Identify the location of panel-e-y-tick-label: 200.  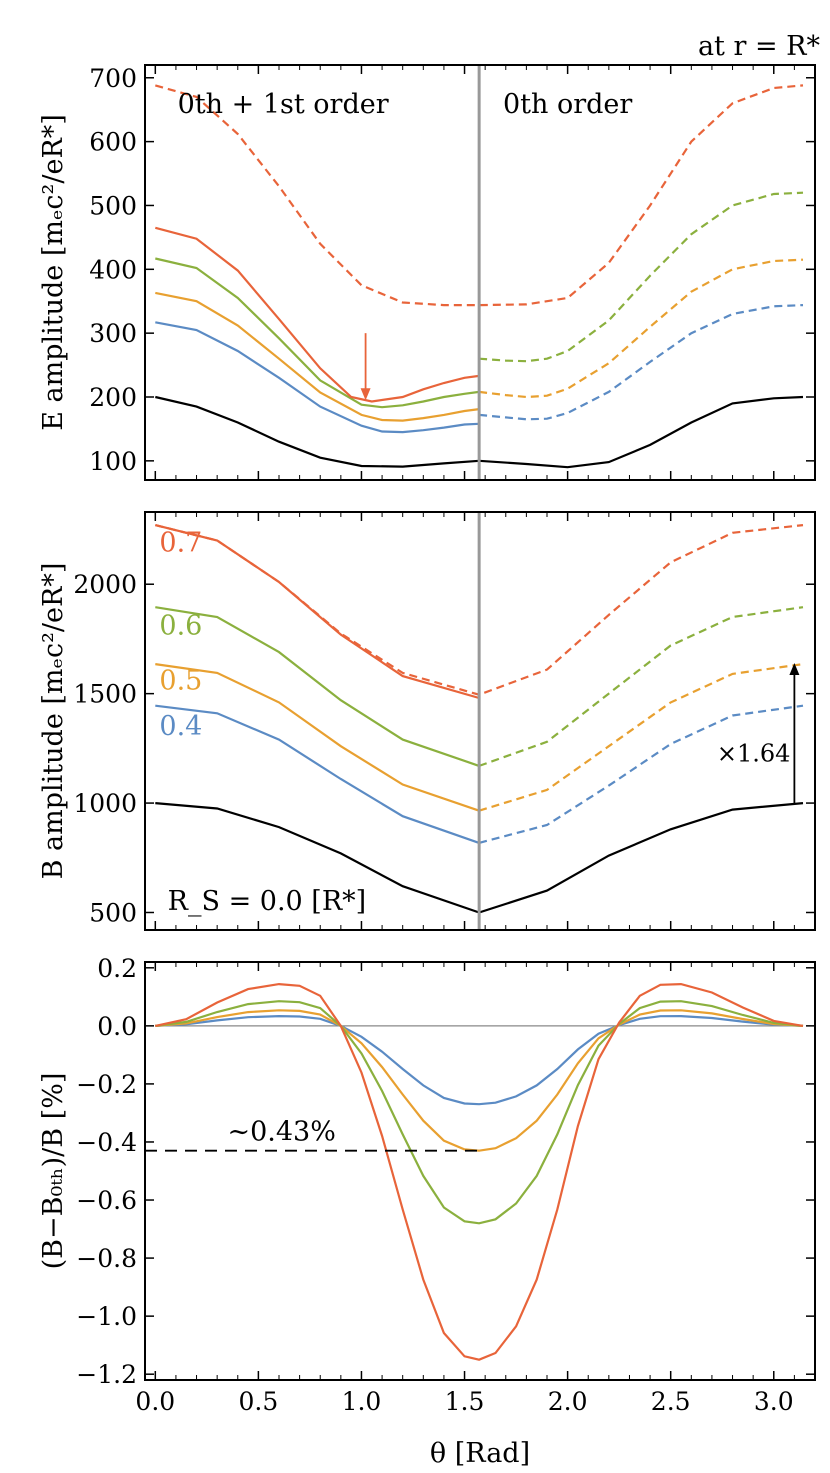
(113, 397).